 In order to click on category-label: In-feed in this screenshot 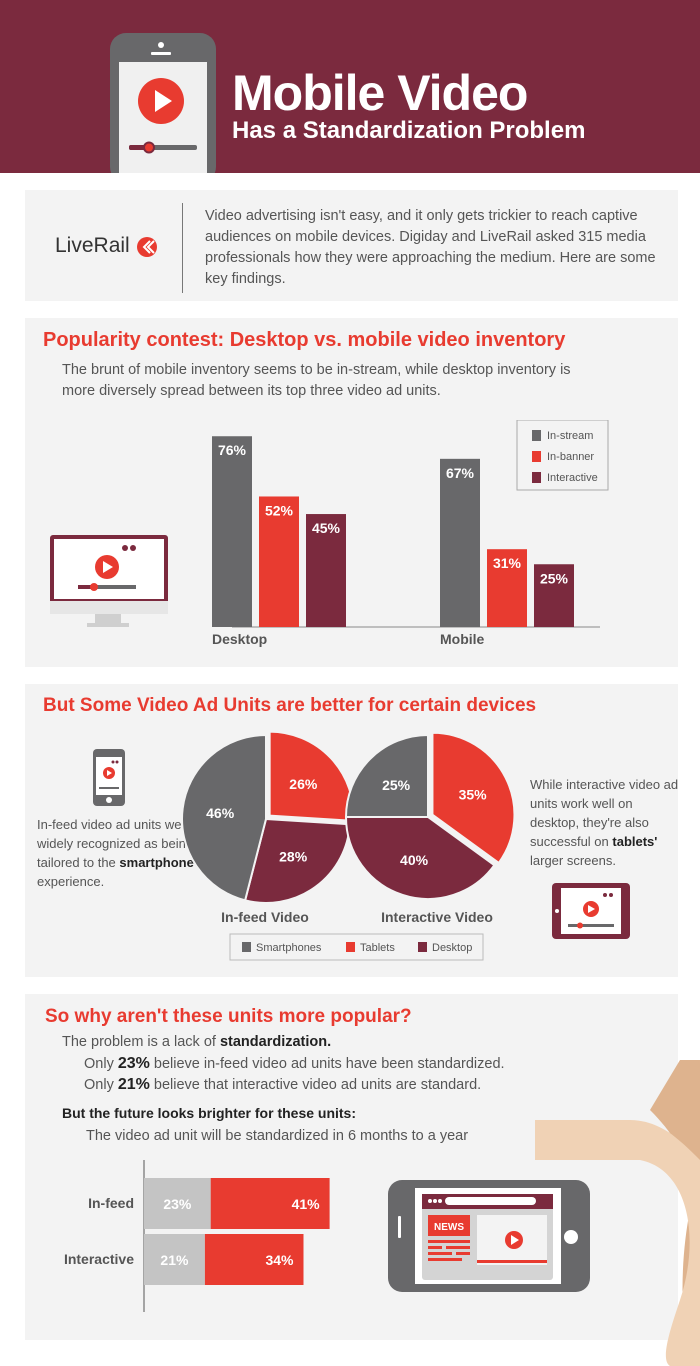, I will do `click(111, 1203)`.